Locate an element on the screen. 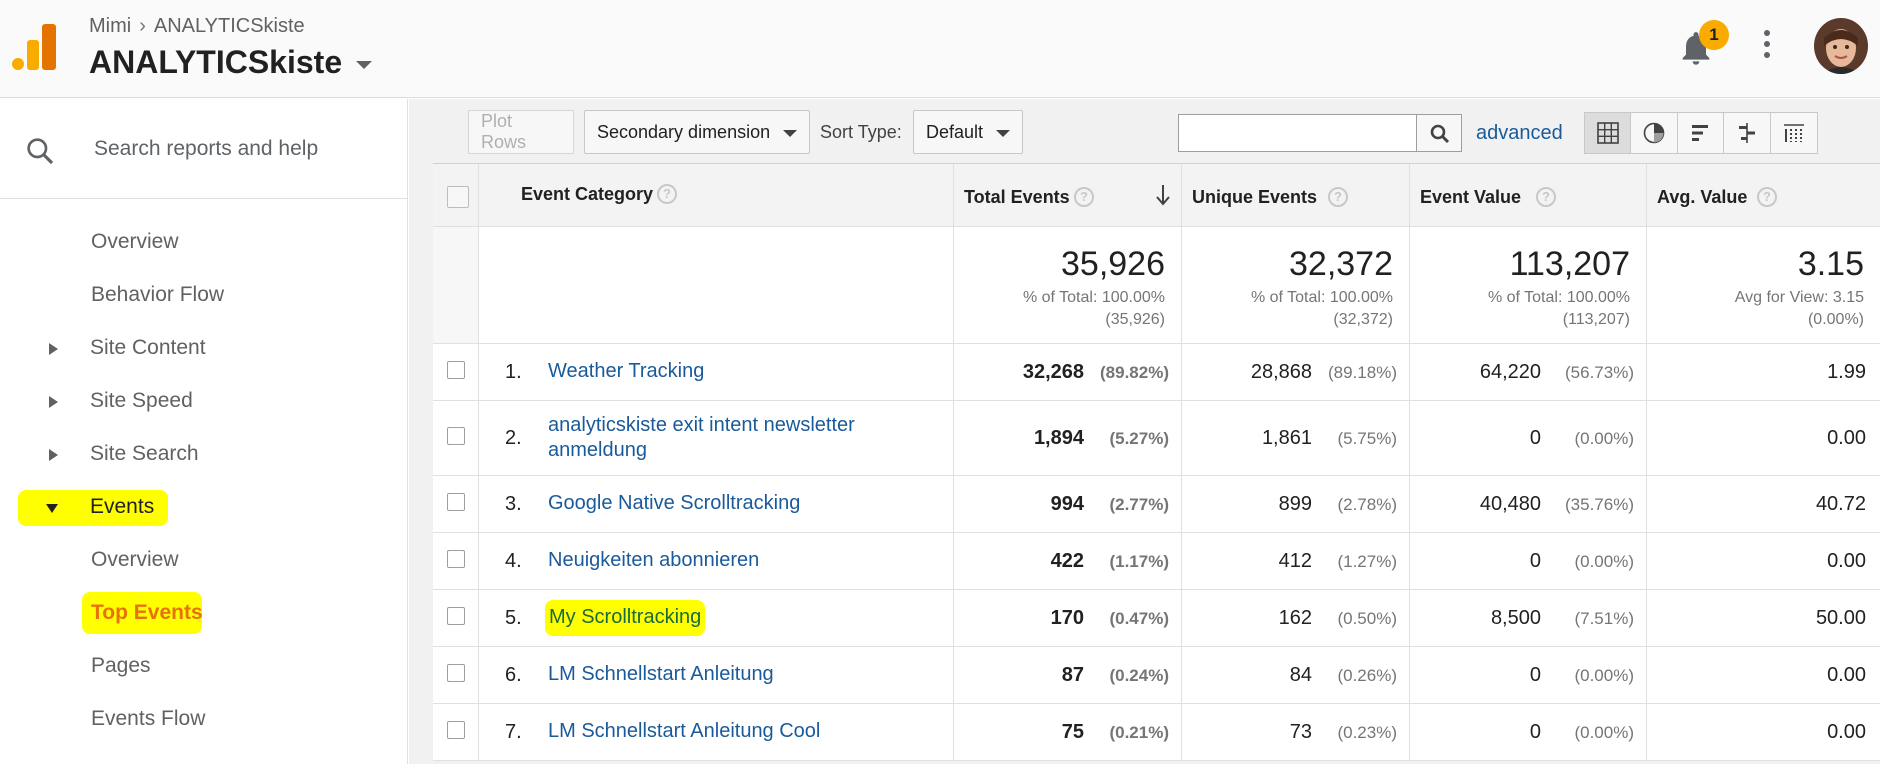 This screenshot has height=764, width=1880. sidebar-item-events: Events is located at coordinates (204, 507).